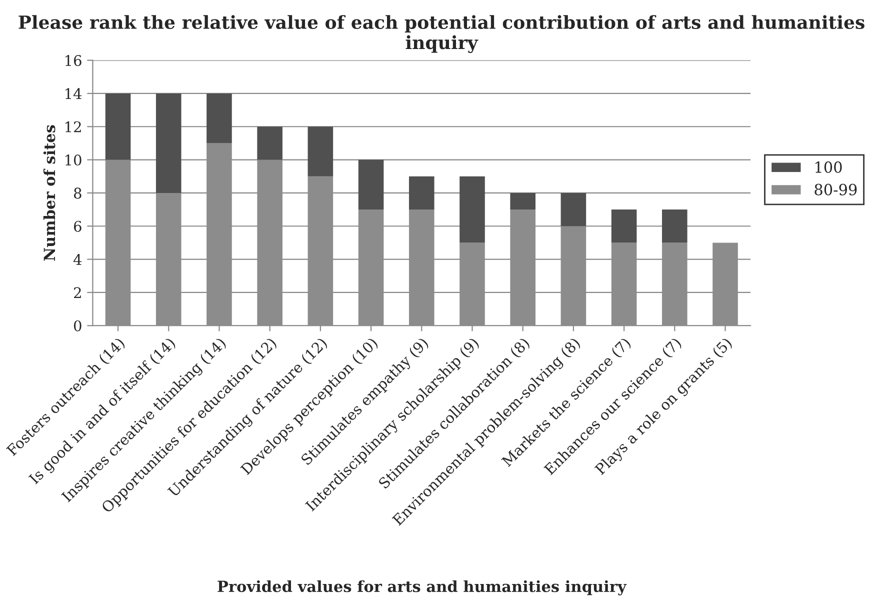 The height and width of the screenshot is (603, 883). What do you see at coordinates (78, 326) in the screenshot?
I see `y-tick-label: 0` at bounding box center [78, 326].